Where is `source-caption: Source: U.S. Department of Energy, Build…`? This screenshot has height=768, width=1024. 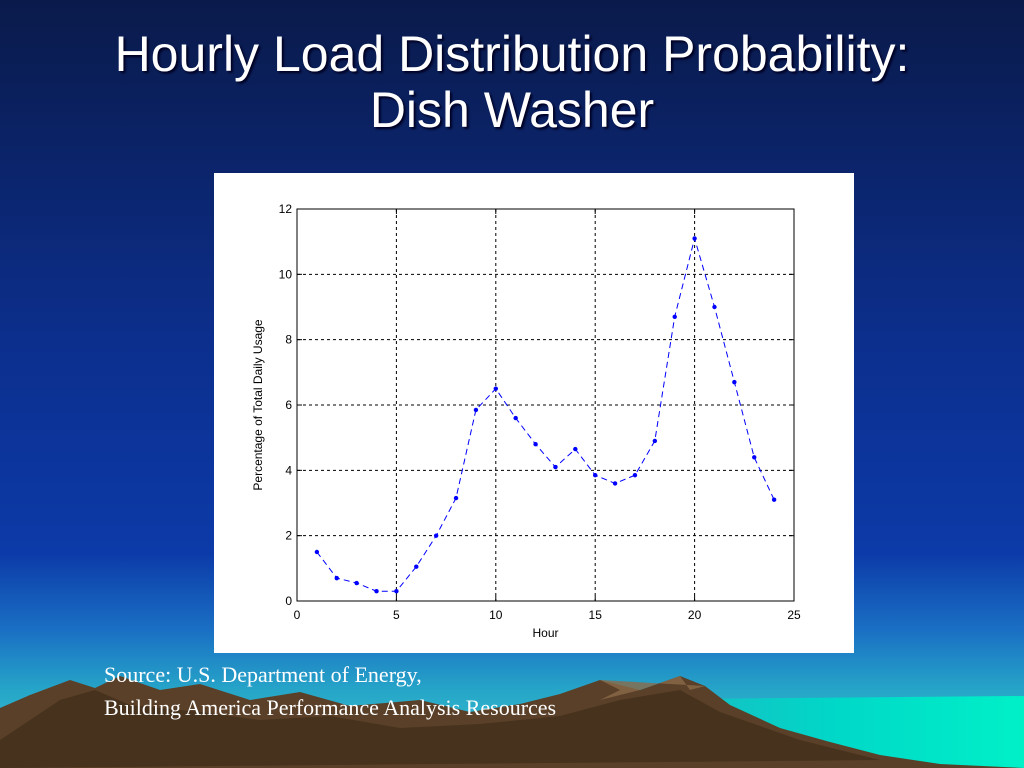 source-caption: Source: U.S. Department of Energy, Build… is located at coordinates (330, 691).